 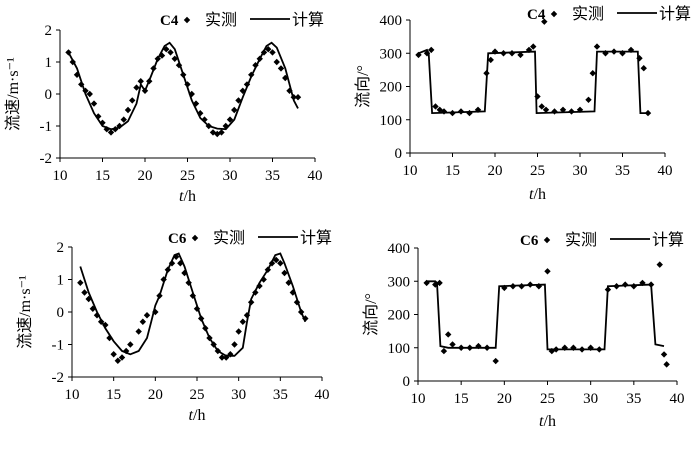 I want to click on y-axis-title: 流向/°, so click(x=371, y=314).